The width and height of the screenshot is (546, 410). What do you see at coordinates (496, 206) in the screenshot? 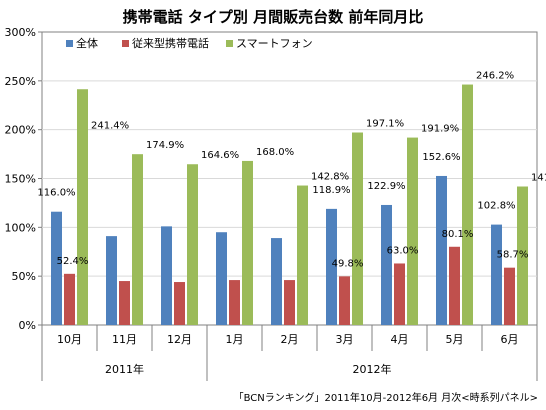
I see `data-label: 102.8%` at bounding box center [496, 206].